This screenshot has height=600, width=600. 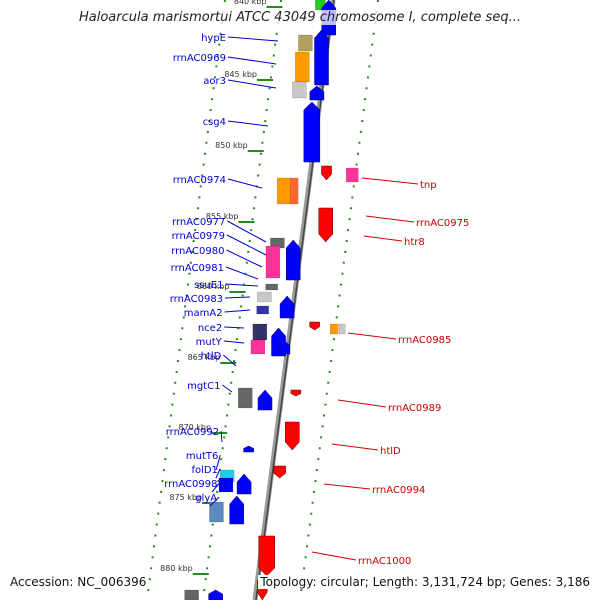 I want to click on left-gene-label: rrnAC0992, so click(x=192, y=432).